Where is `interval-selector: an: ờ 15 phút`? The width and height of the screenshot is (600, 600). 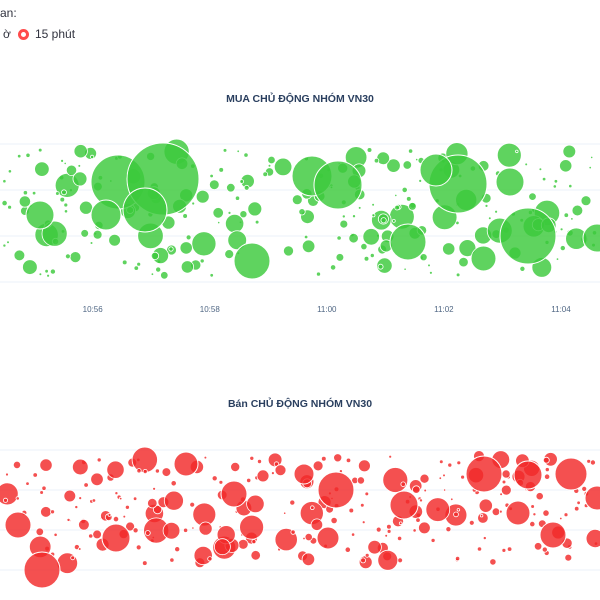
interval-selector: an: ờ 15 phút is located at coordinates (300, 25).